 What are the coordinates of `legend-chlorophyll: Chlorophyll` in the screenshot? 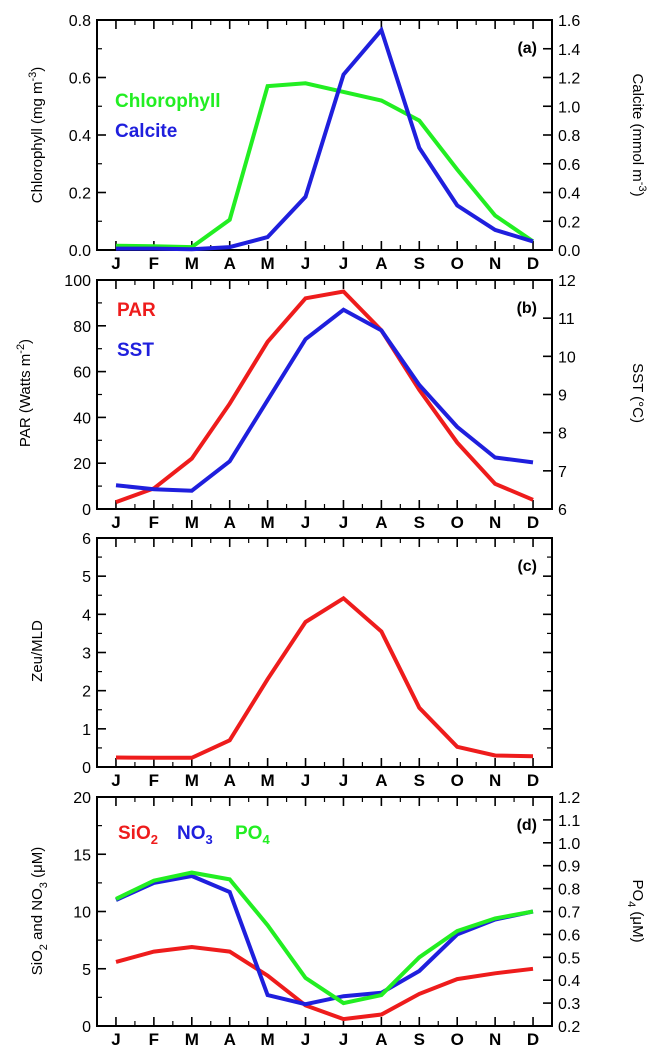 It's located at (168, 101).